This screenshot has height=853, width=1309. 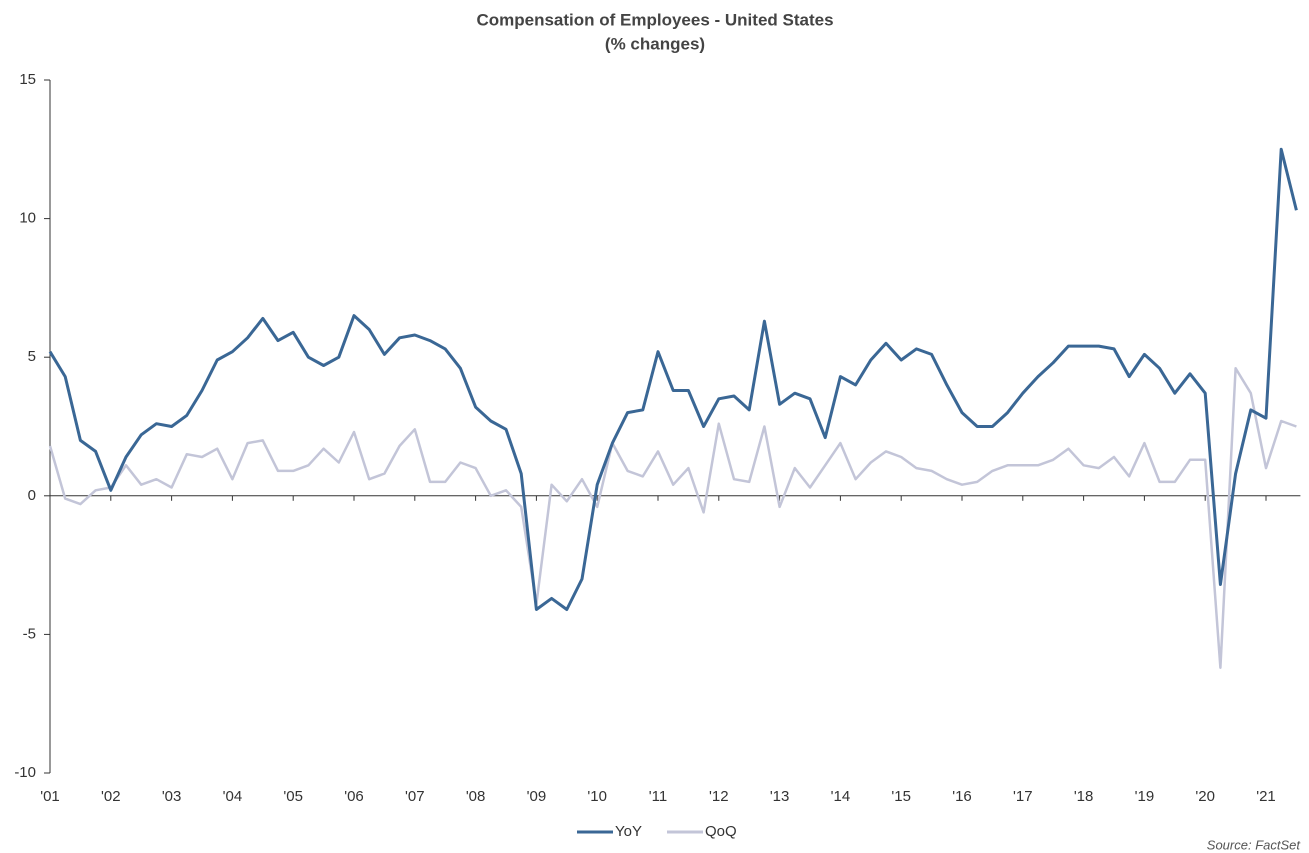 I want to click on x-tick-label: '19, so click(x=1145, y=796).